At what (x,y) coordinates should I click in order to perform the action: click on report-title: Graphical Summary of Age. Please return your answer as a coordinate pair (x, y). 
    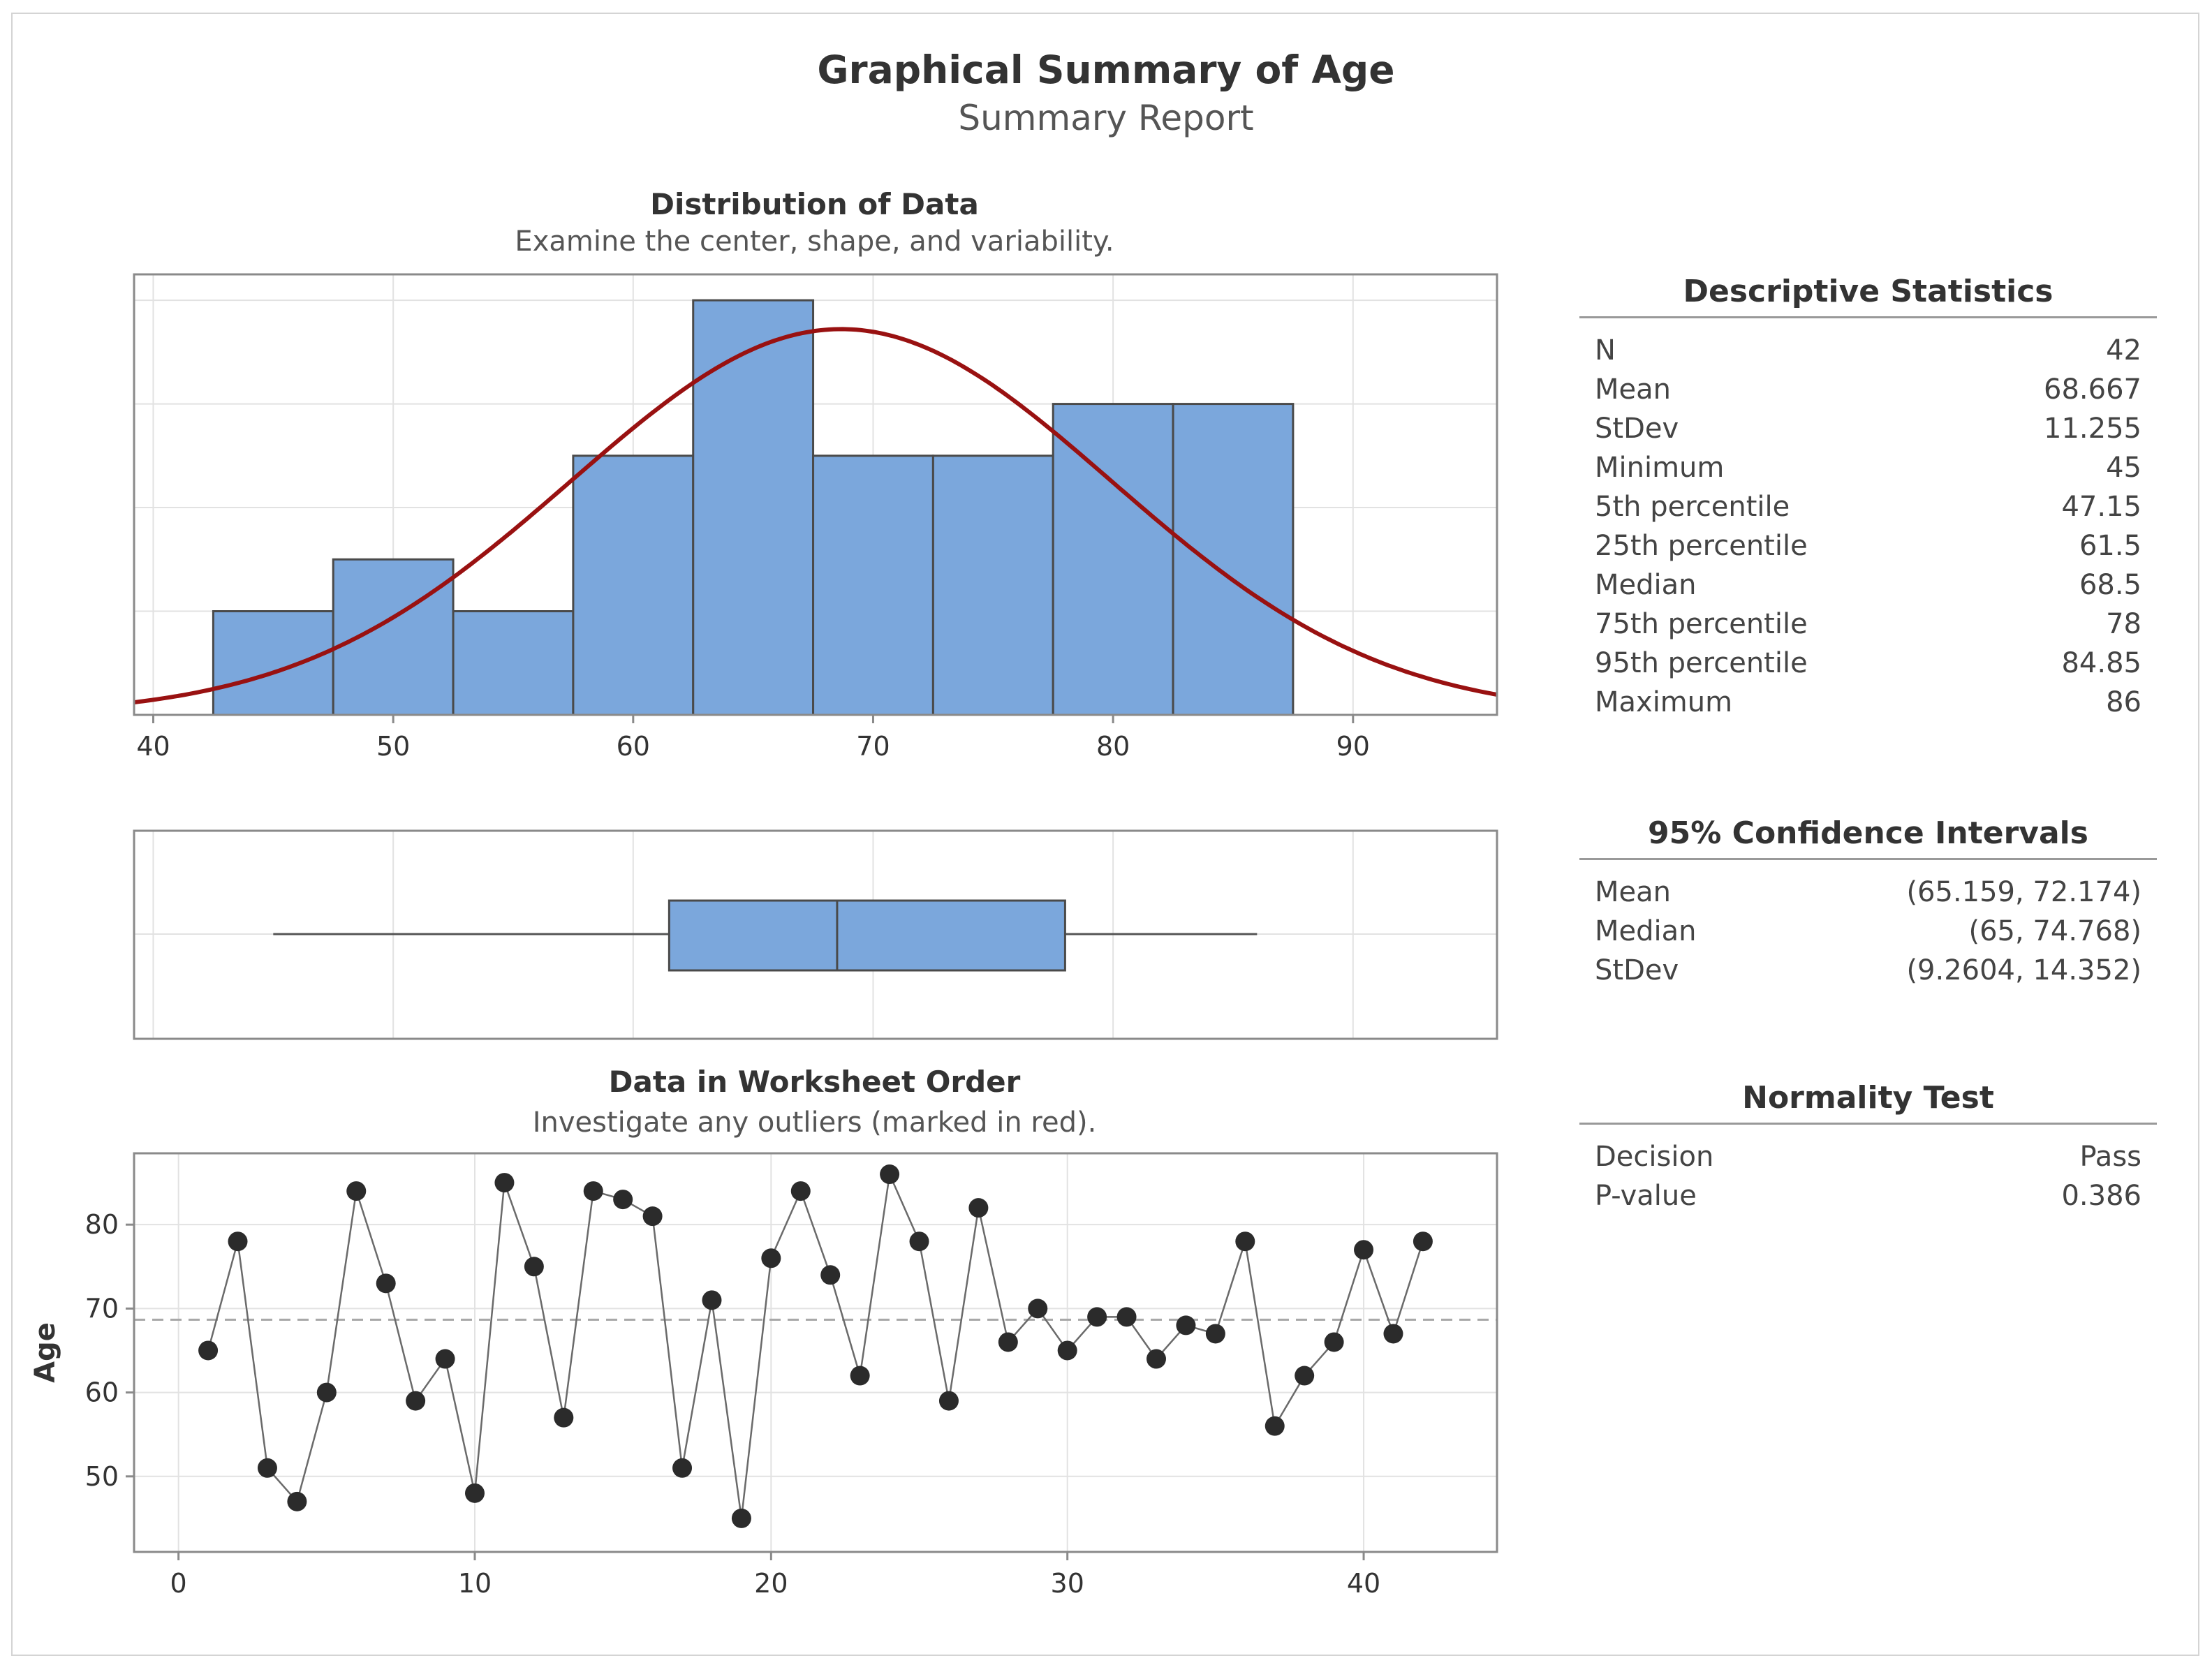
    Looking at the image, I should click on (1106, 69).